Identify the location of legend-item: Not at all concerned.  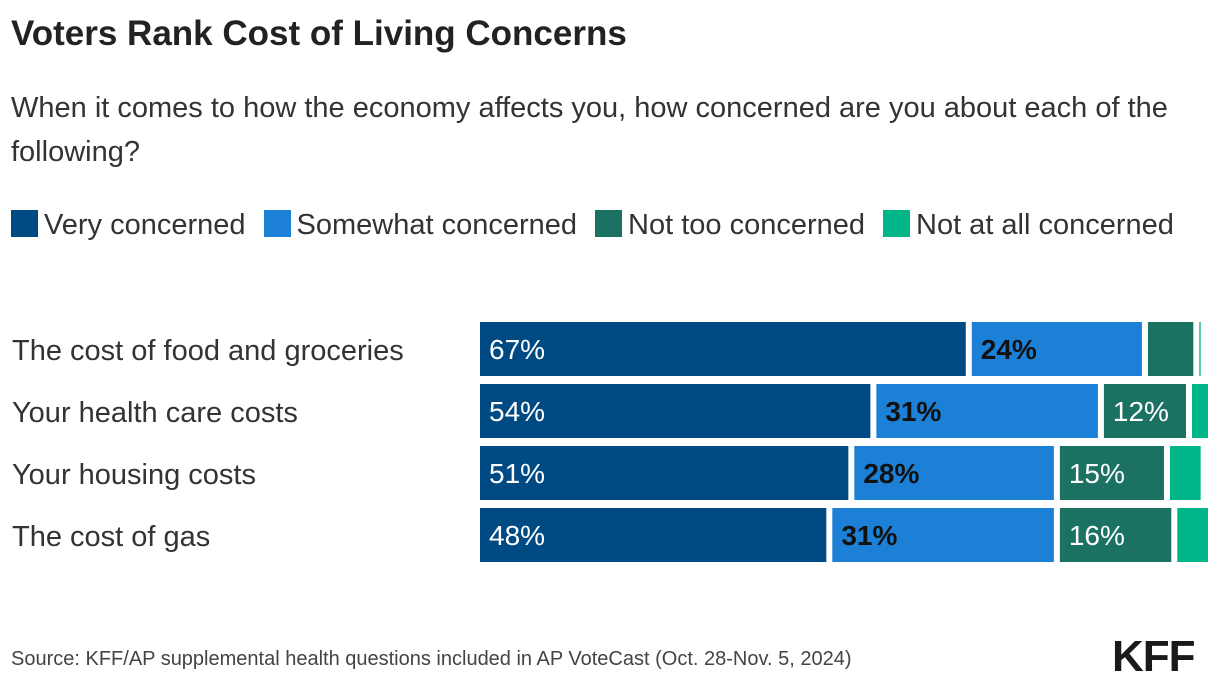
(1028, 225).